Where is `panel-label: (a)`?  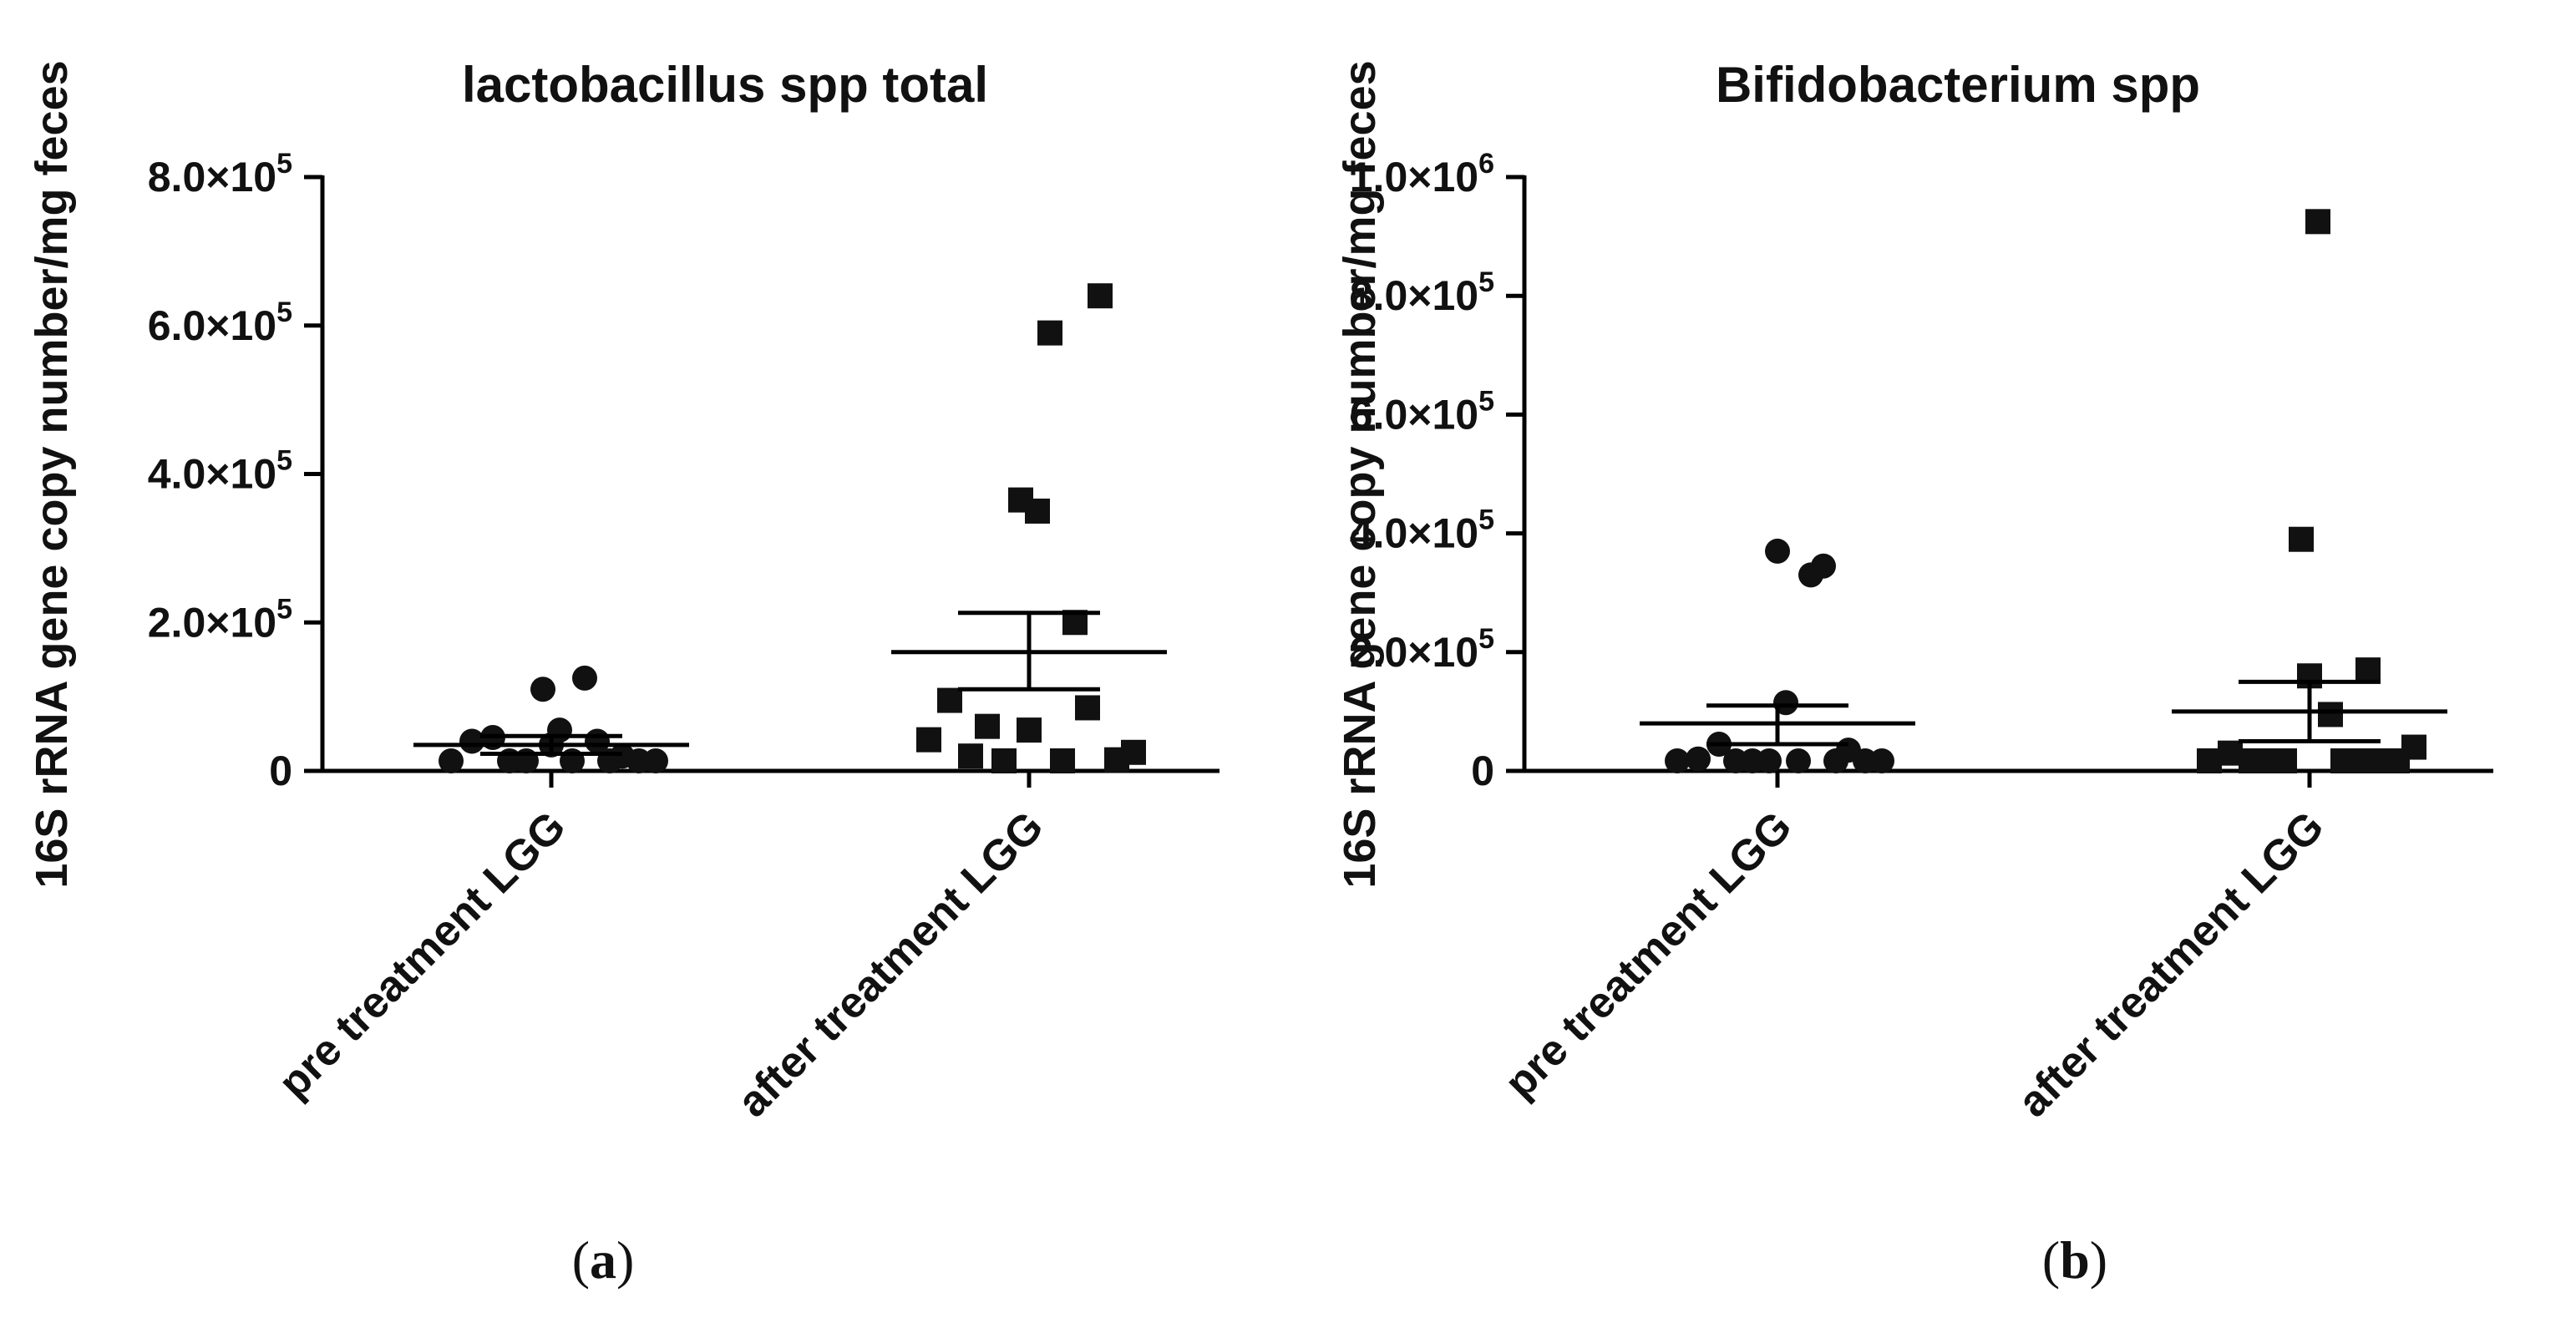
panel-label: (a) is located at coordinates (603, 1260).